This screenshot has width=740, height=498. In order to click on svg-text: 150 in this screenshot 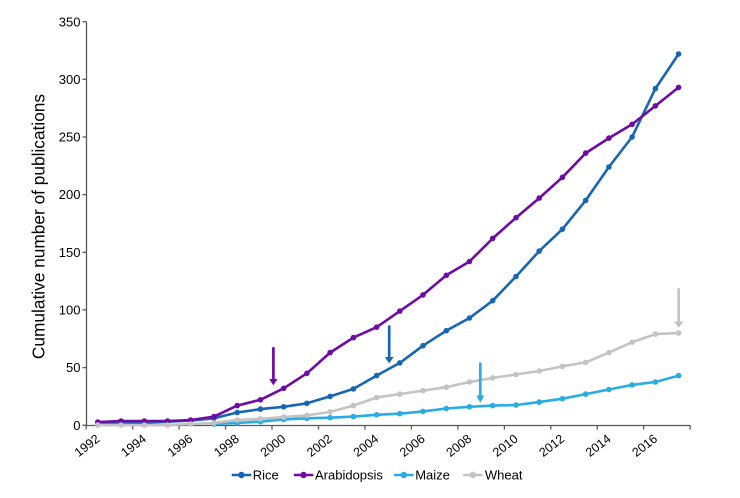, I will do `click(70, 252)`.